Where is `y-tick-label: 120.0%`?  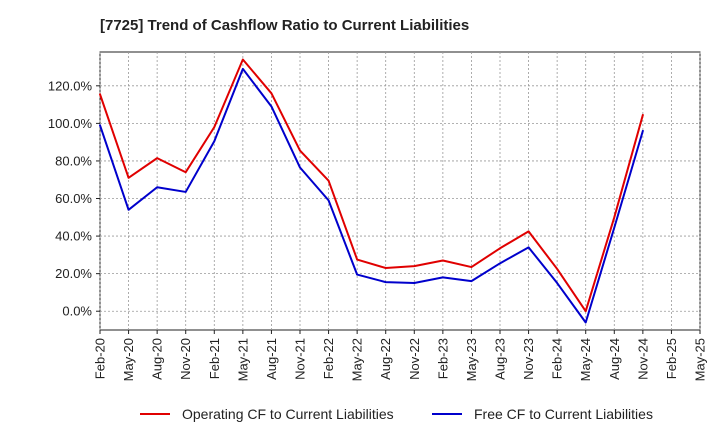 y-tick-label: 120.0% is located at coordinates (70, 85).